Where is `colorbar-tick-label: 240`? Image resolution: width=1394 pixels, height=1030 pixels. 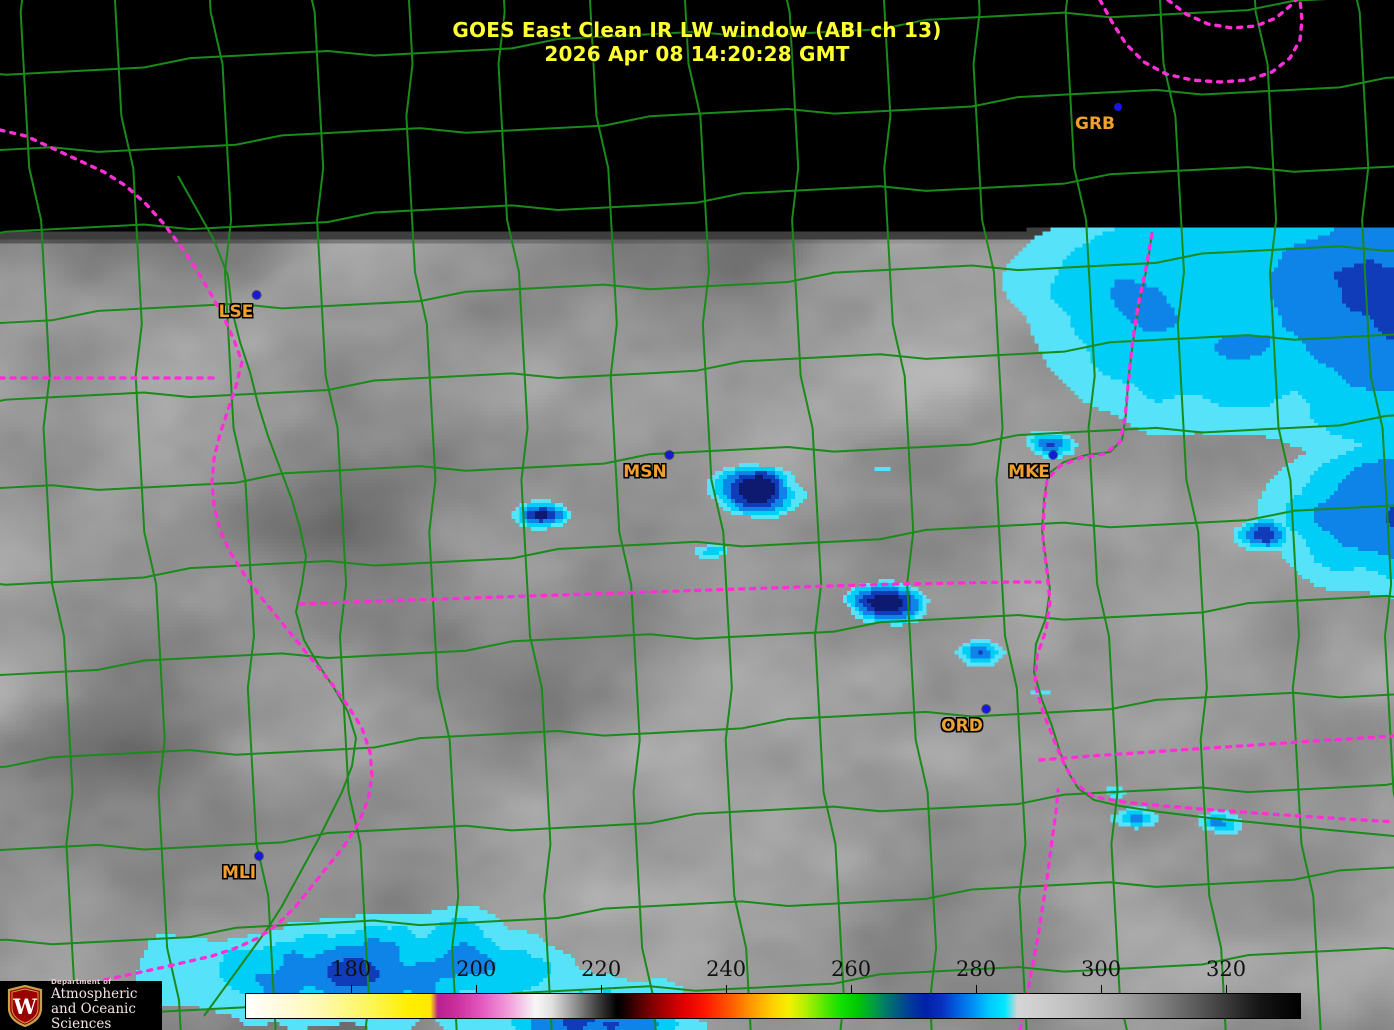
colorbar-tick-label: 240 is located at coordinates (726, 969).